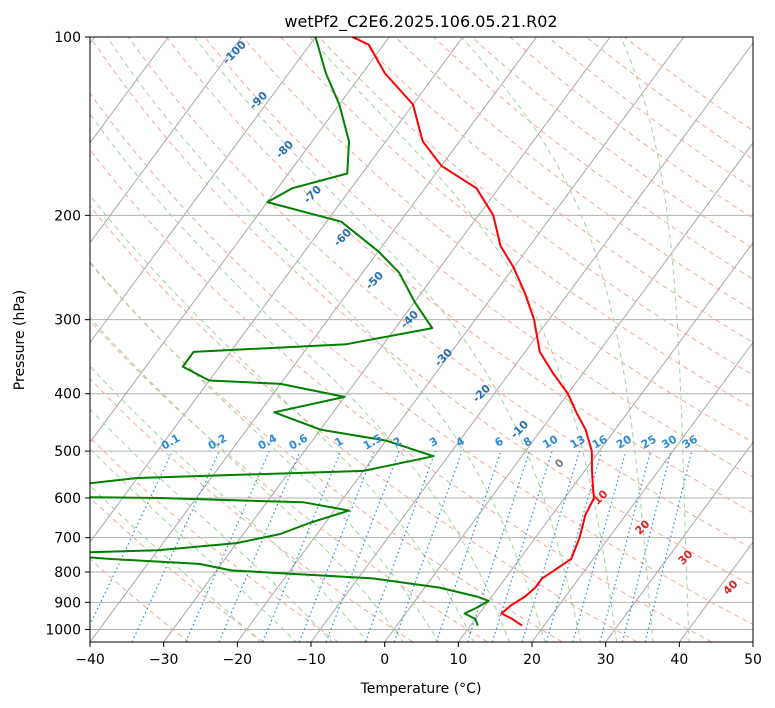 Image resolution: width=775 pixels, height=708 pixels. I want to click on x-tick-label: −30, so click(164, 660).